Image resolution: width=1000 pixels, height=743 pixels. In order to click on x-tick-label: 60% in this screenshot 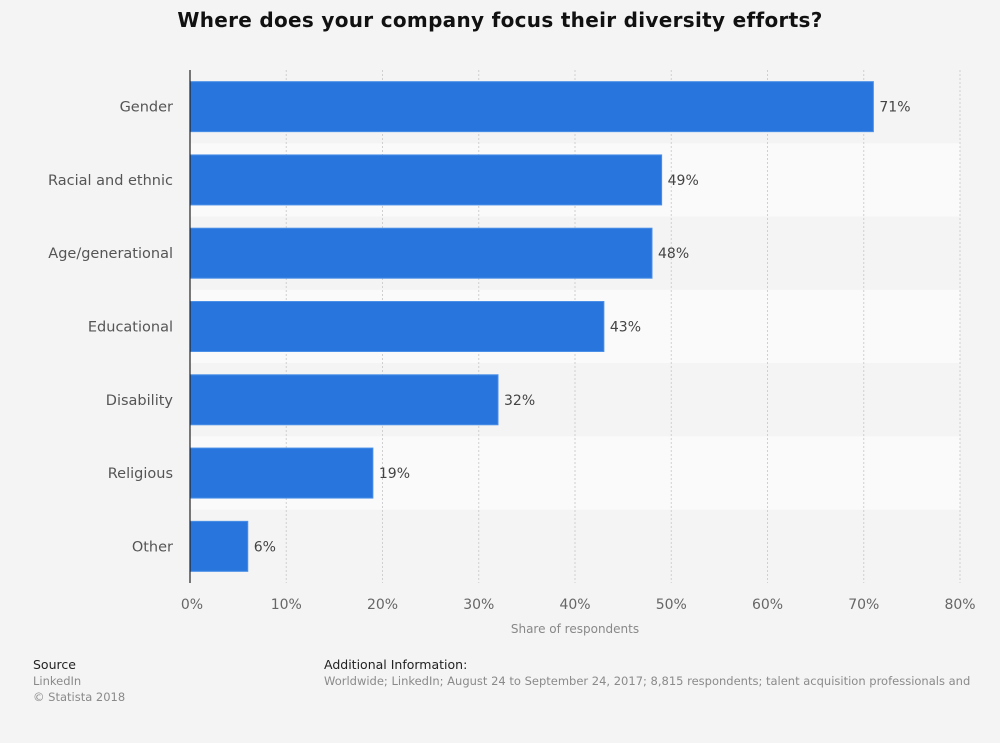, I will do `click(767, 605)`.